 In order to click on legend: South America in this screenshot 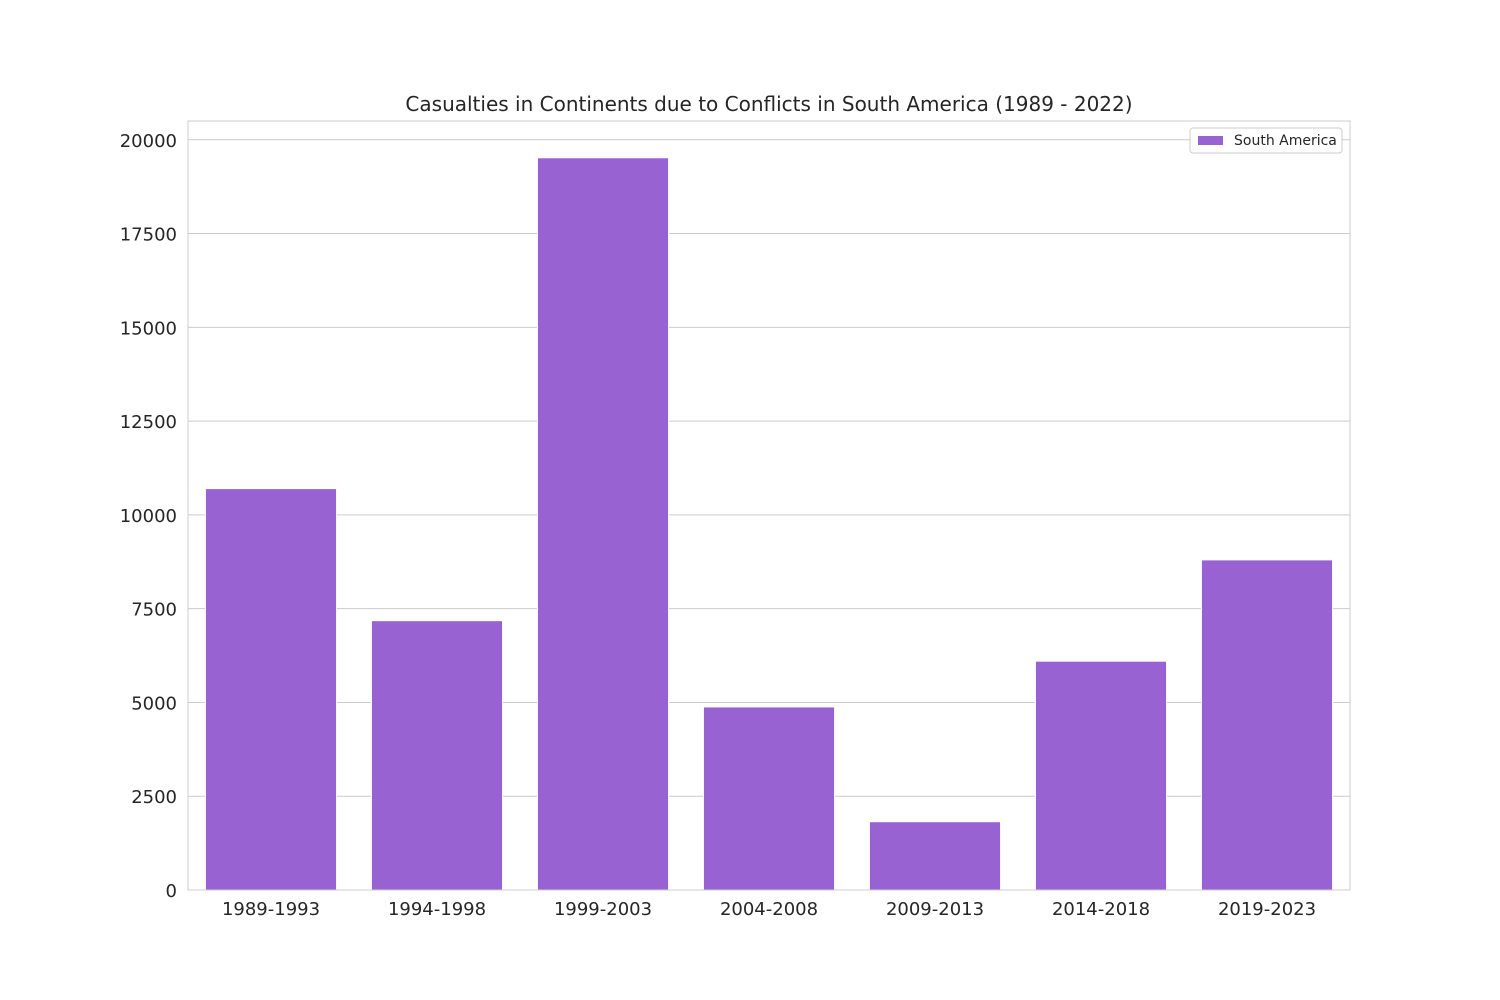, I will do `click(1266, 140)`.